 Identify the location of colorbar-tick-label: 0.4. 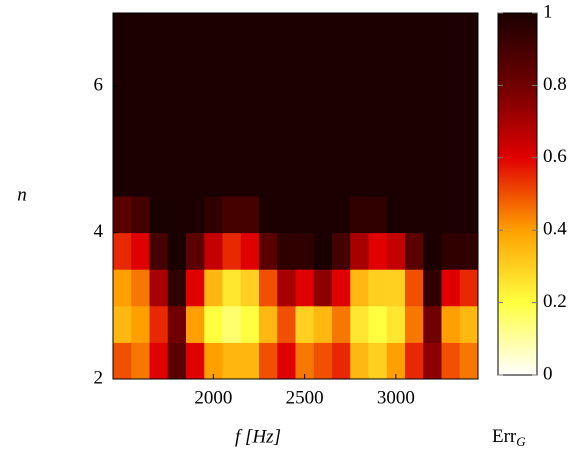
(555, 229).